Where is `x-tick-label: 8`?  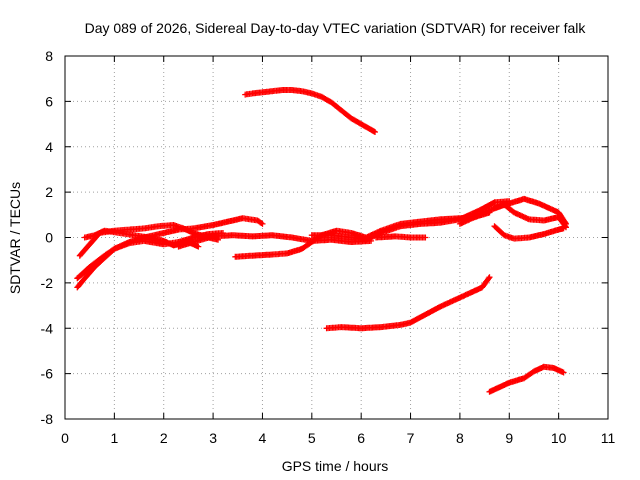
x-tick-label: 8 is located at coordinates (460, 438).